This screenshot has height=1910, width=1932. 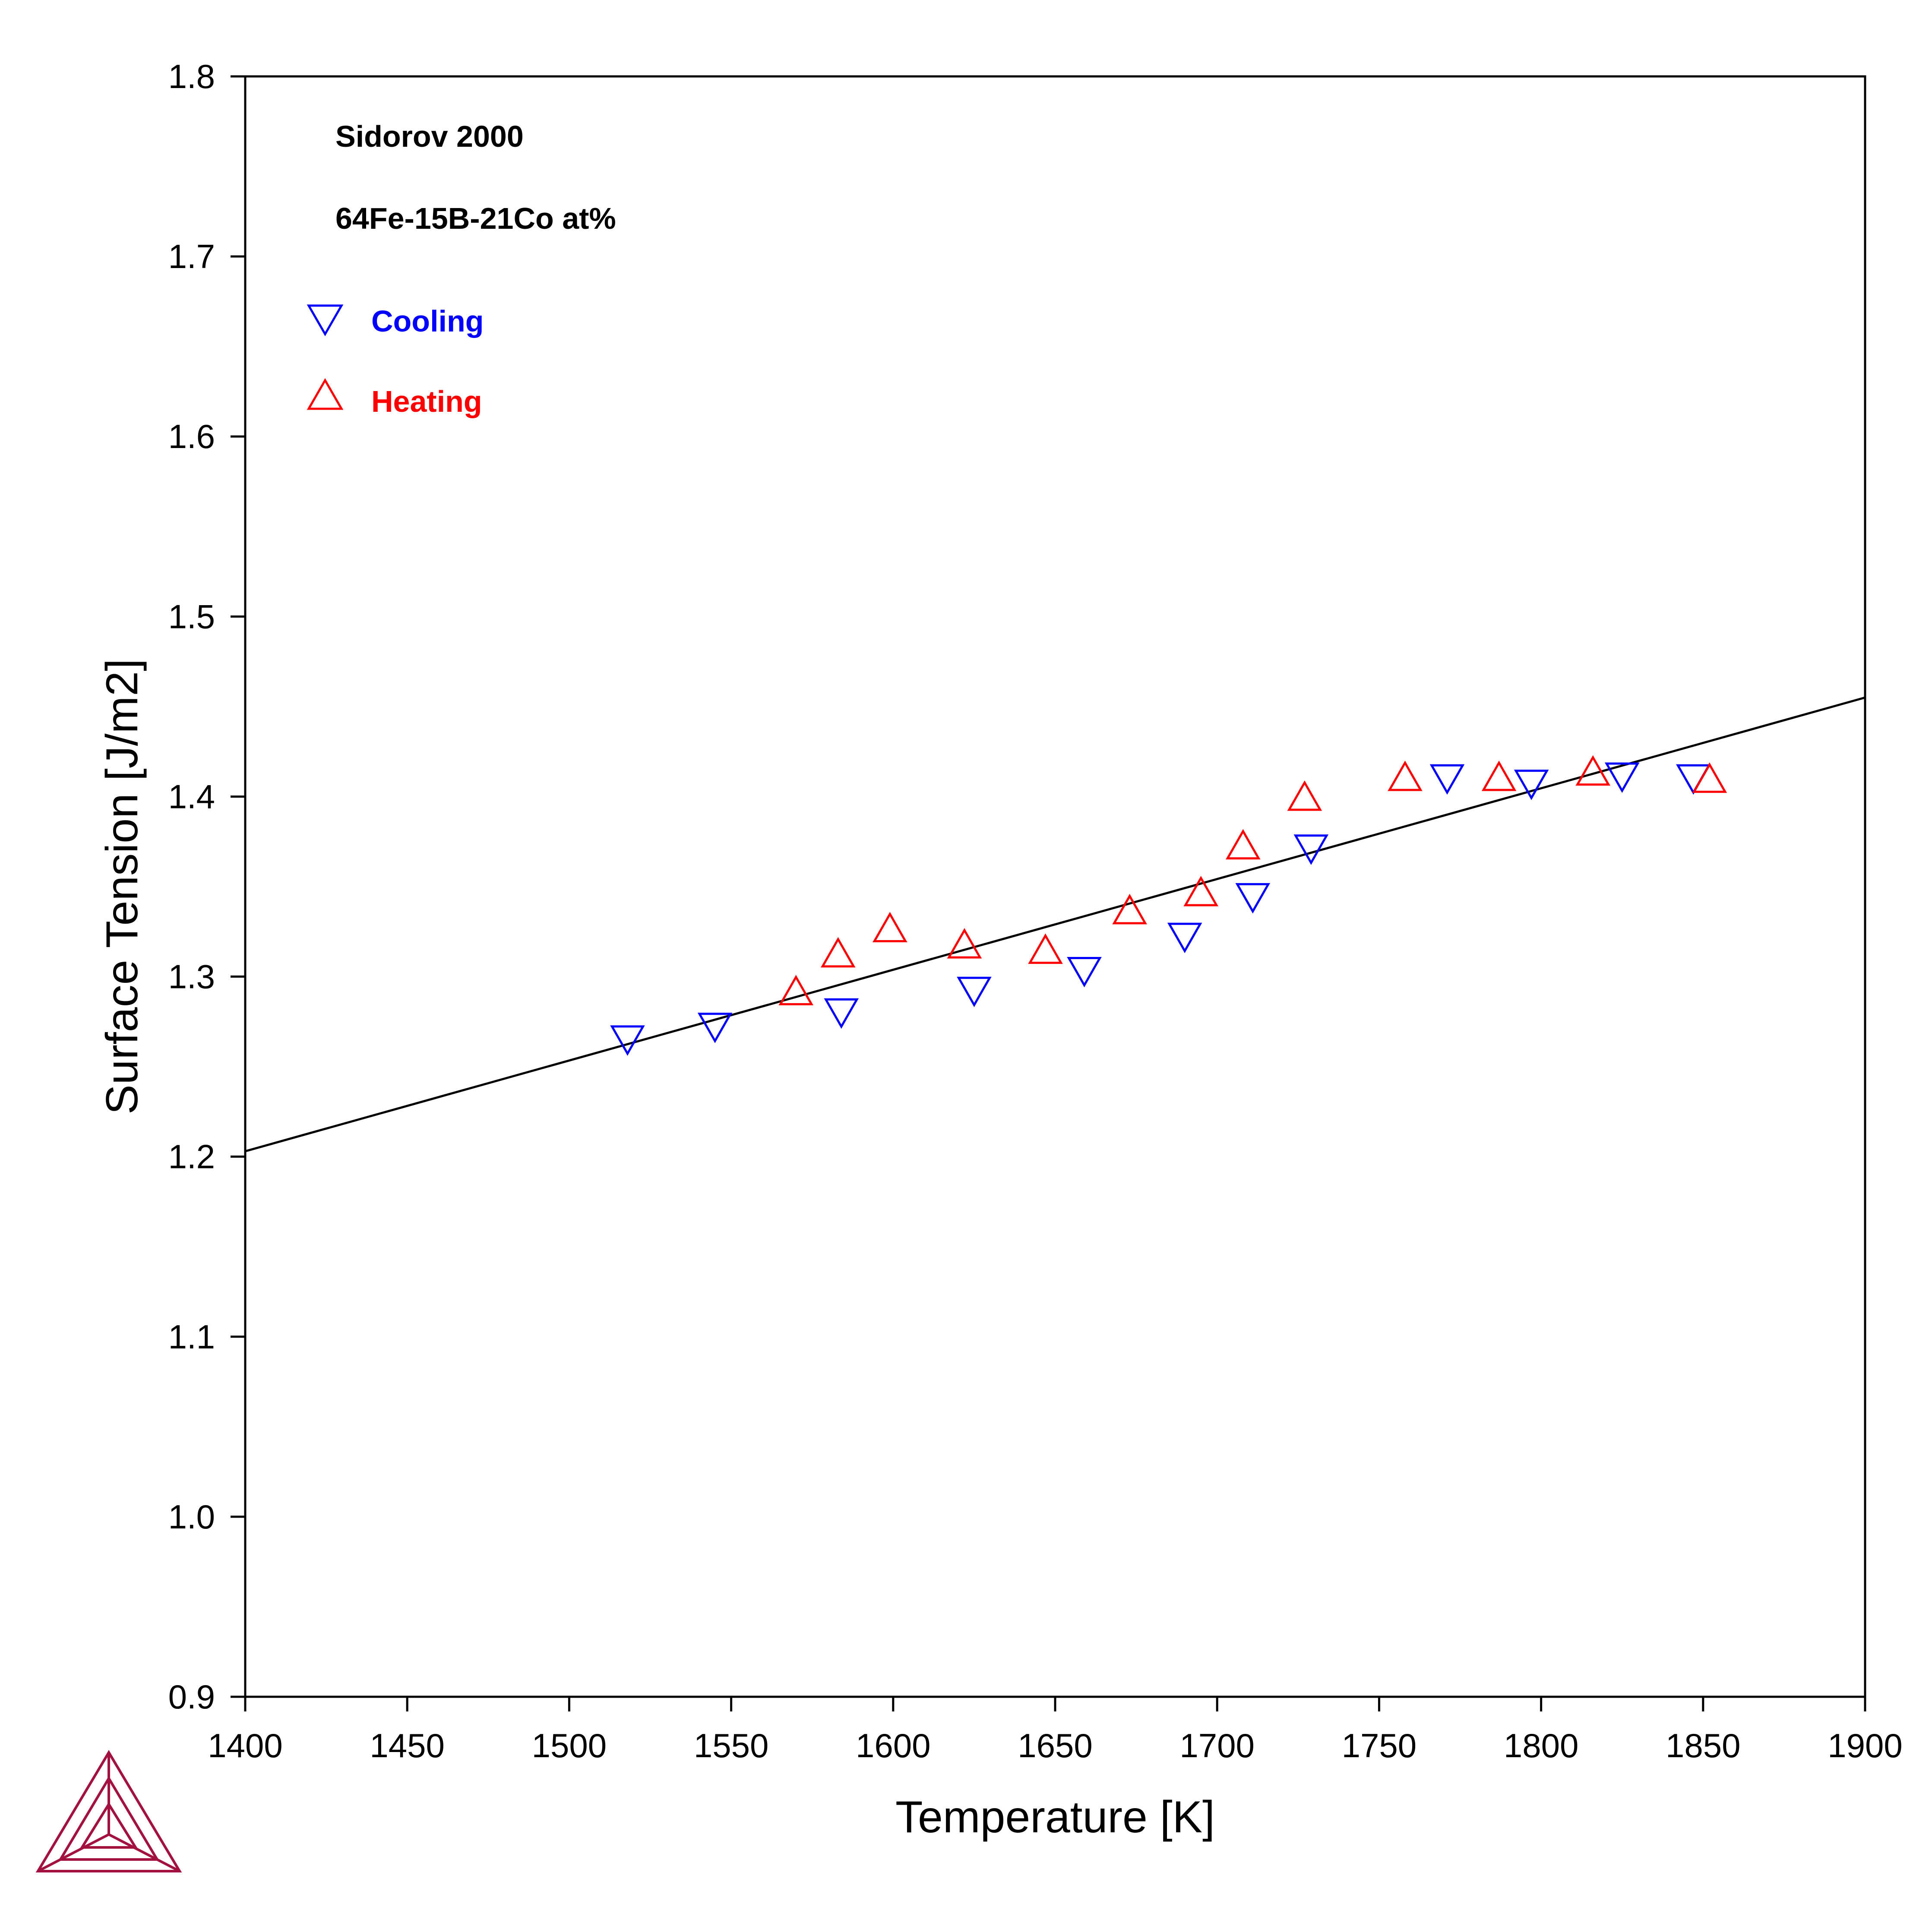 What do you see at coordinates (122, 887) in the screenshot?
I see `y-axis-title: Surface Tension [J/m2]` at bounding box center [122, 887].